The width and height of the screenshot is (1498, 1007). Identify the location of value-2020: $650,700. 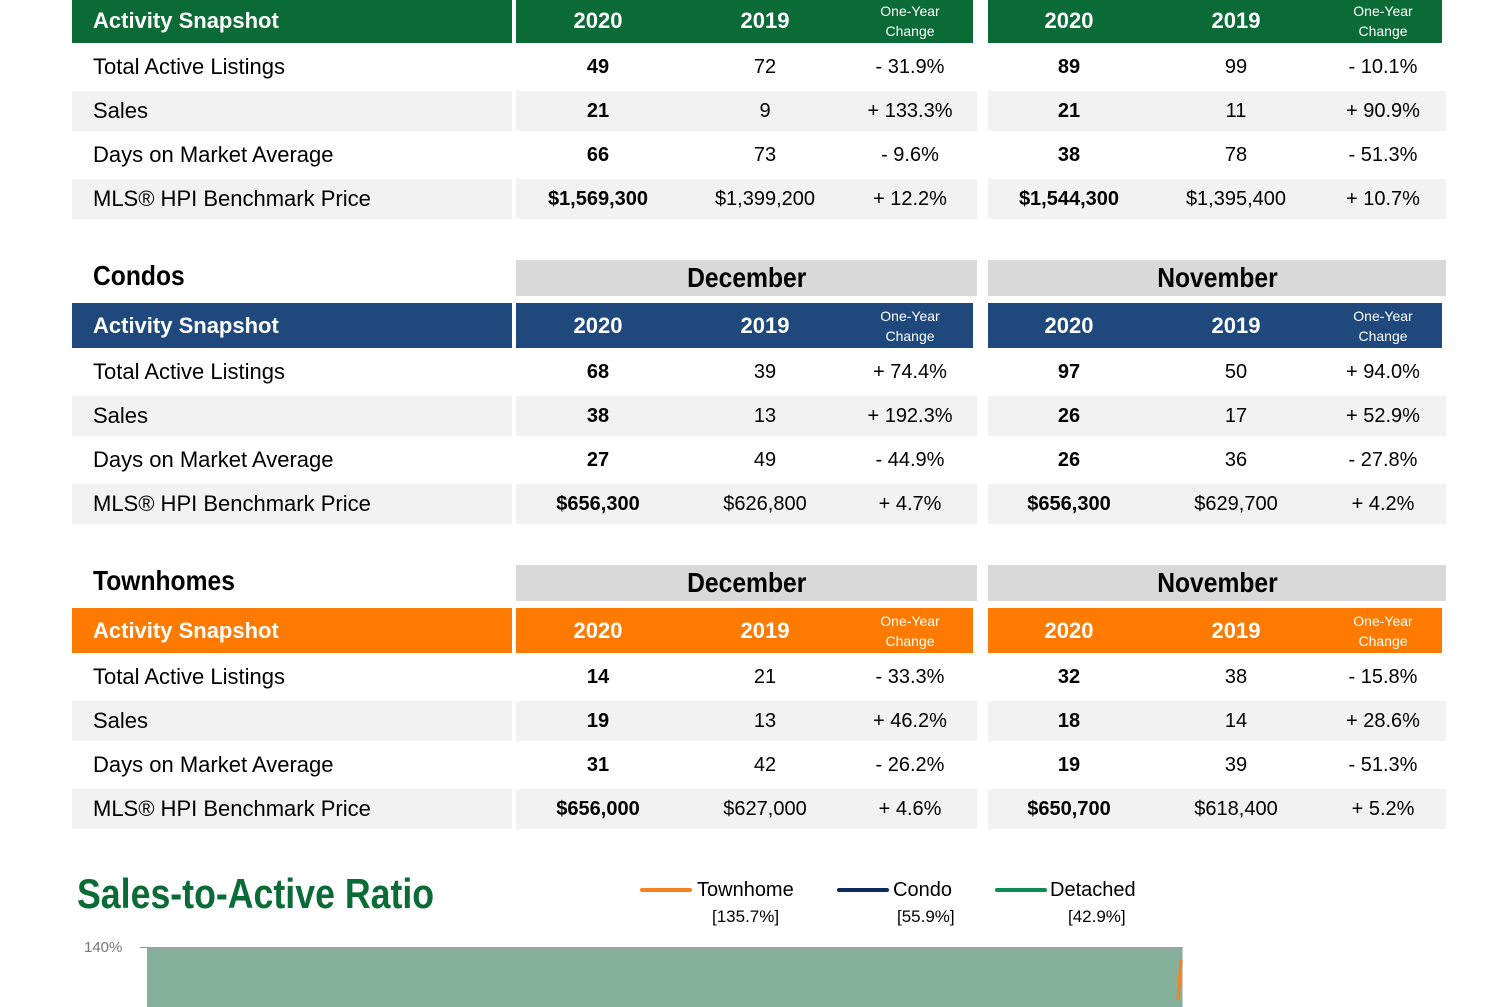
(1069, 808).